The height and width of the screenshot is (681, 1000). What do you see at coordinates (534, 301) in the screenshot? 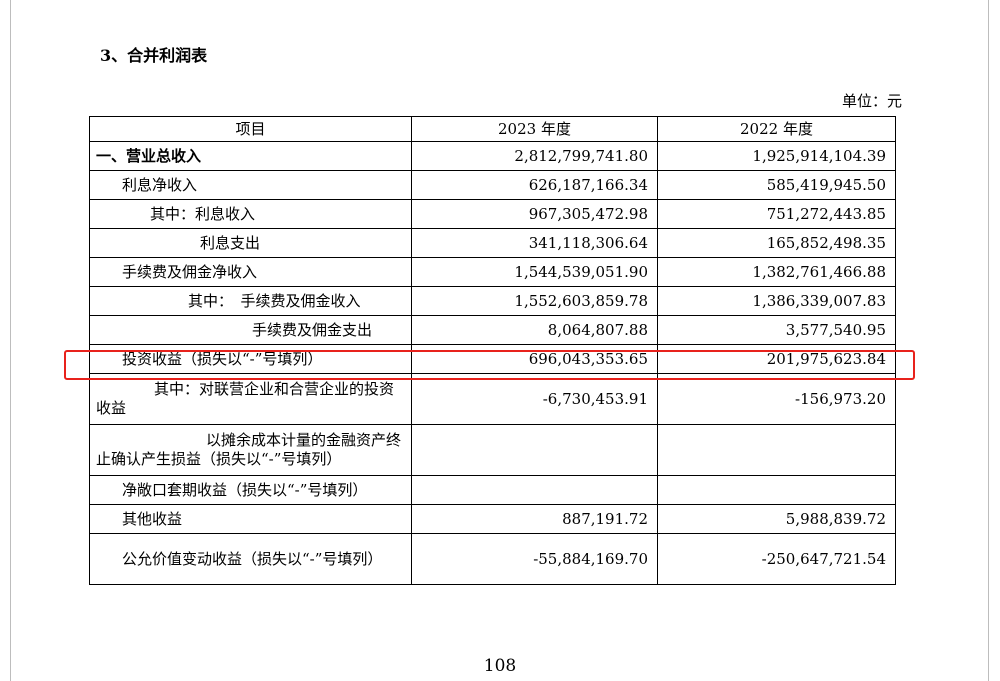
I see `value-2023: 1,552,603,859.78` at bounding box center [534, 301].